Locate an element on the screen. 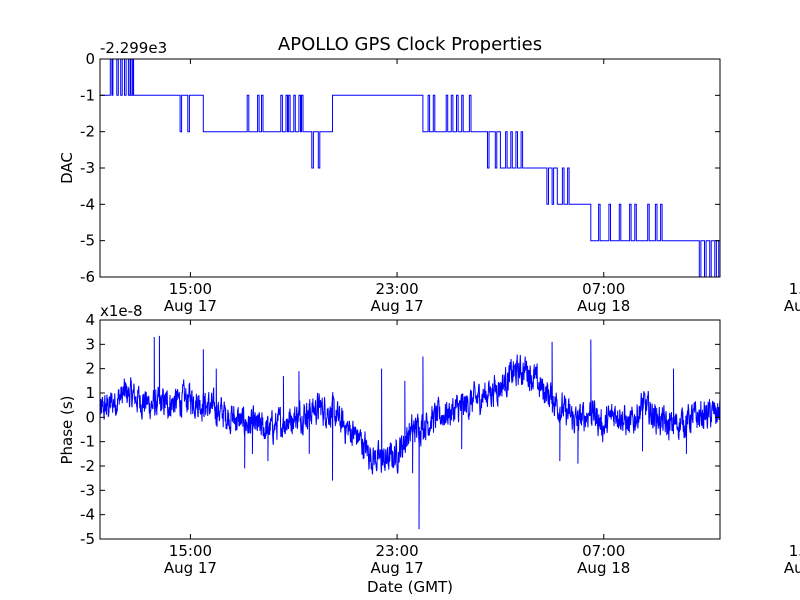 The width and height of the screenshot is (800, 600). phase-x-tick-label-time: 07:00 is located at coordinates (603, 551).